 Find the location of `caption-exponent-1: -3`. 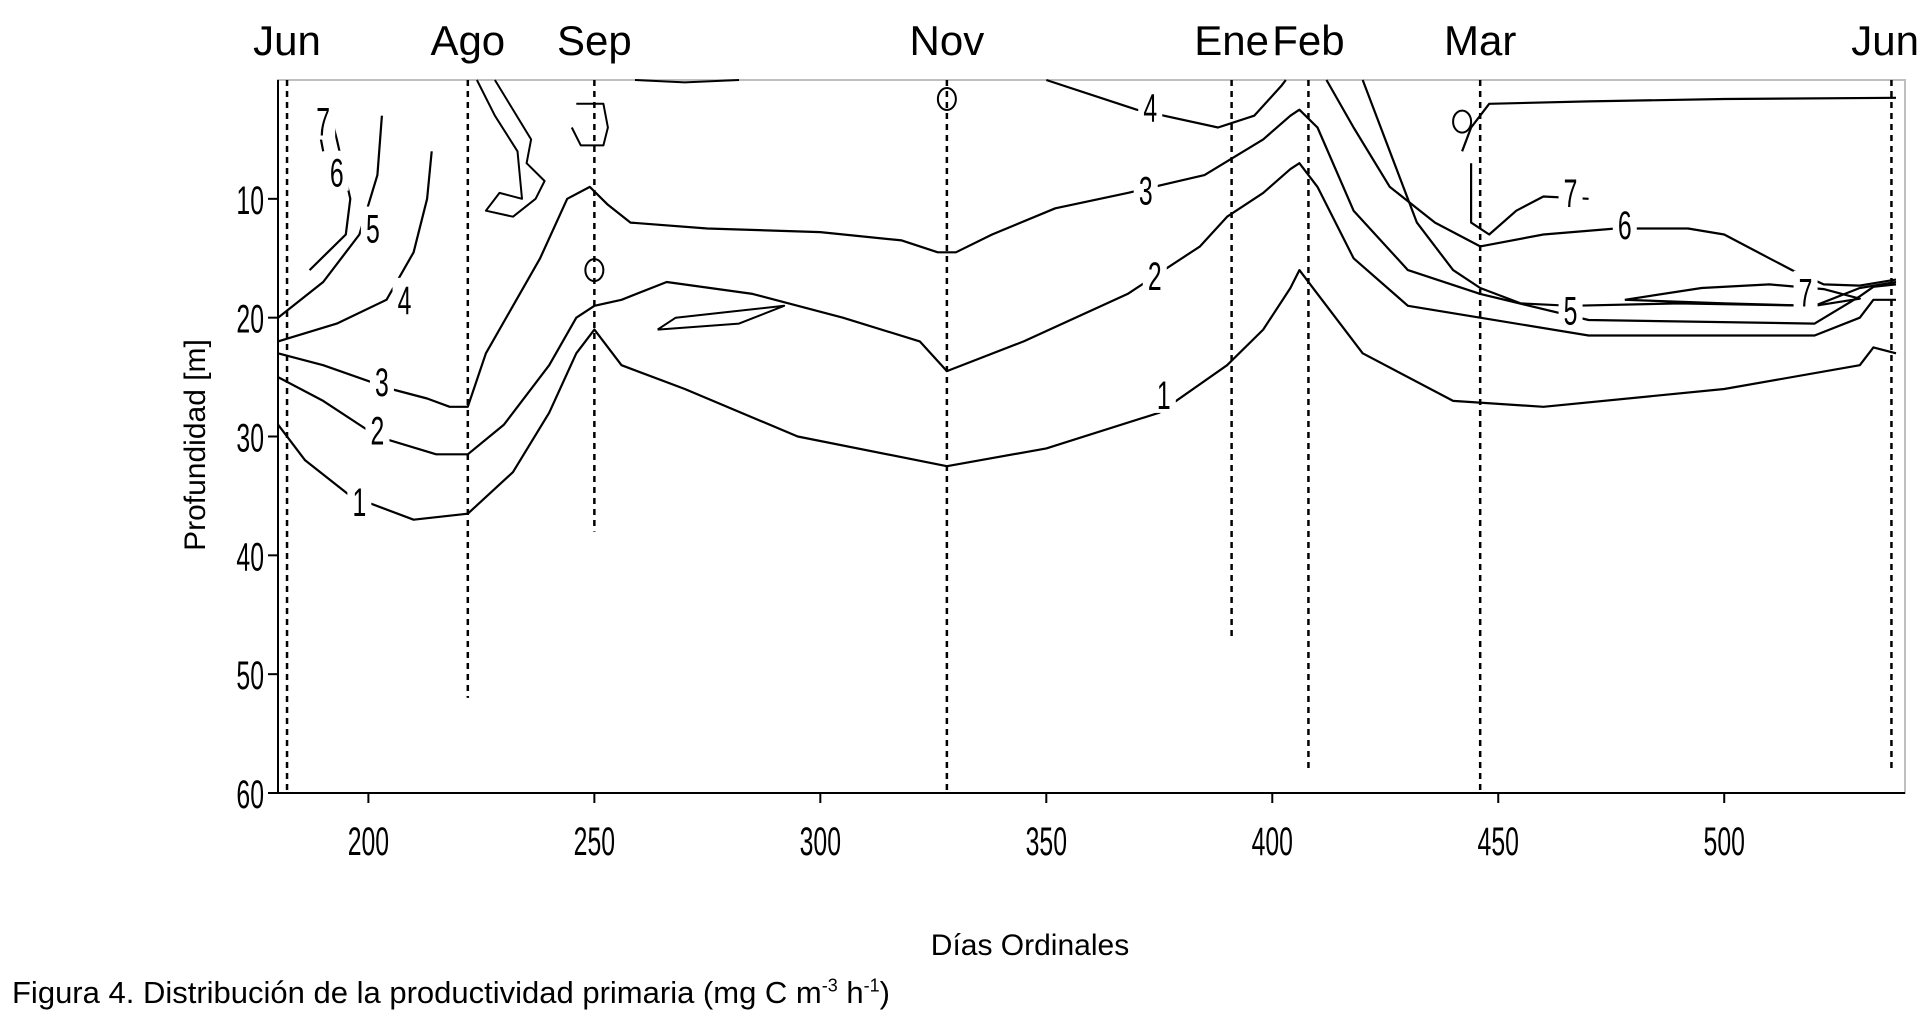

caption-exponent-1: -3 is located at coordinates (829, 985).